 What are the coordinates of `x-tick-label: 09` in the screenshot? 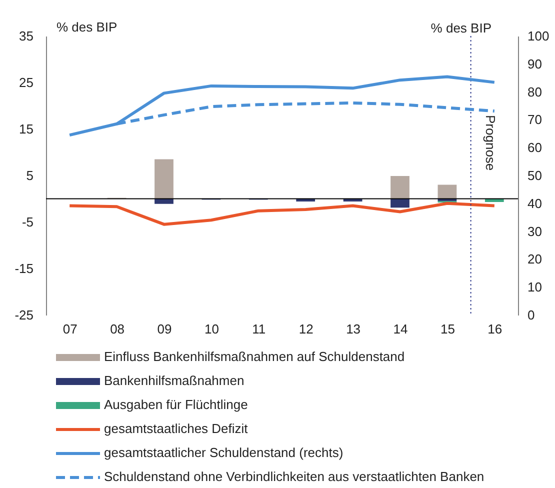 It's located at (164, 329).